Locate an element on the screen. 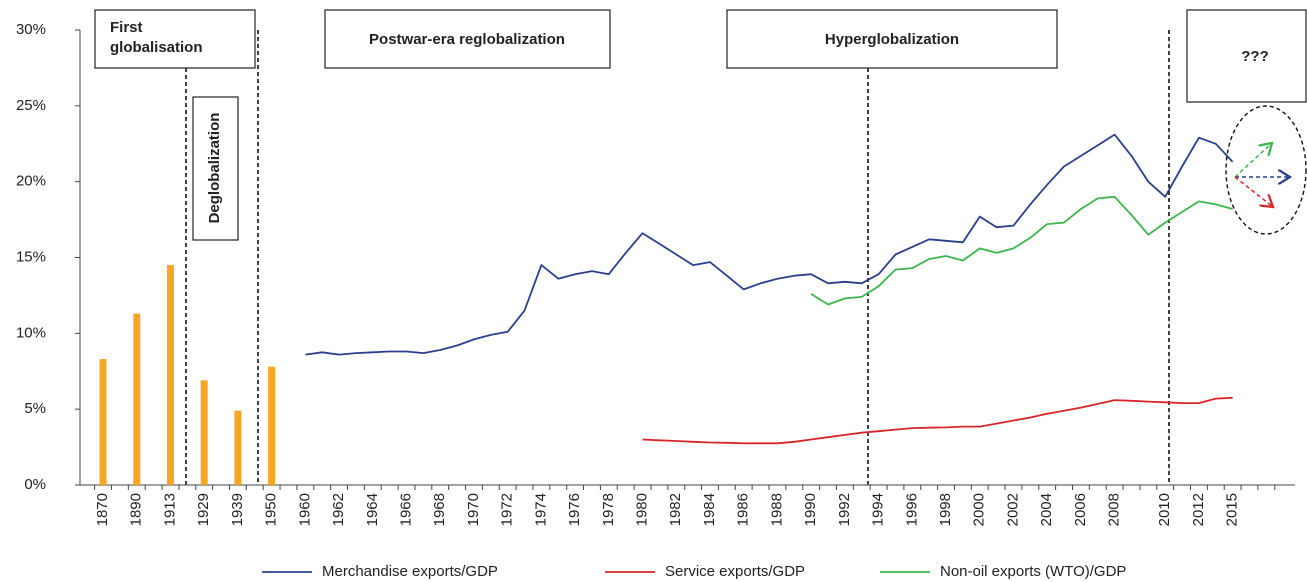  annotation: First is located at coordinates (126, 27).